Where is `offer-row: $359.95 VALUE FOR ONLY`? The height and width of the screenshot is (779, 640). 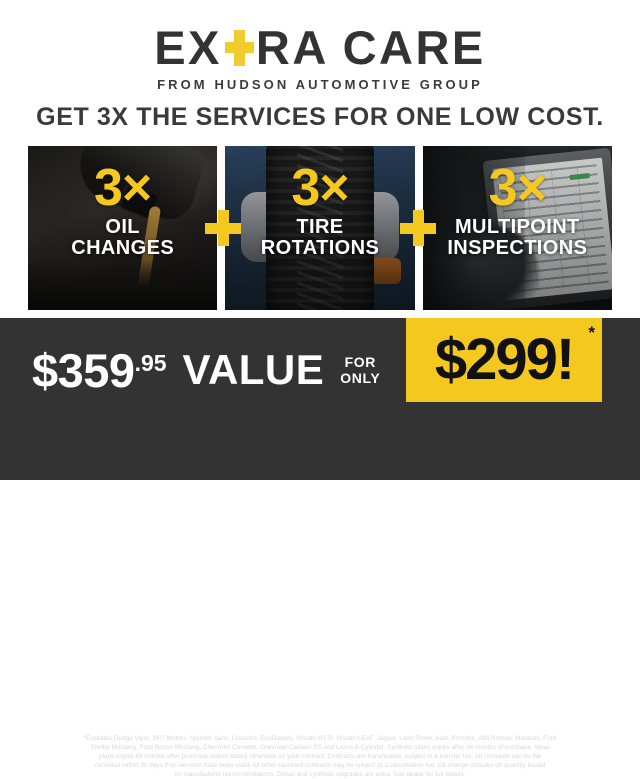 offer-row: $359.95 VALUE FOR ONLY is located at coordinates (320, 370).